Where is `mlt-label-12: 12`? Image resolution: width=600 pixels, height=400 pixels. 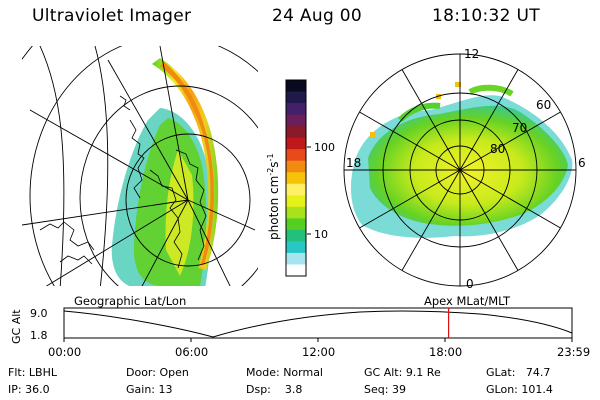 mlt-label-12: 12 is located at coordinates (471, 54).